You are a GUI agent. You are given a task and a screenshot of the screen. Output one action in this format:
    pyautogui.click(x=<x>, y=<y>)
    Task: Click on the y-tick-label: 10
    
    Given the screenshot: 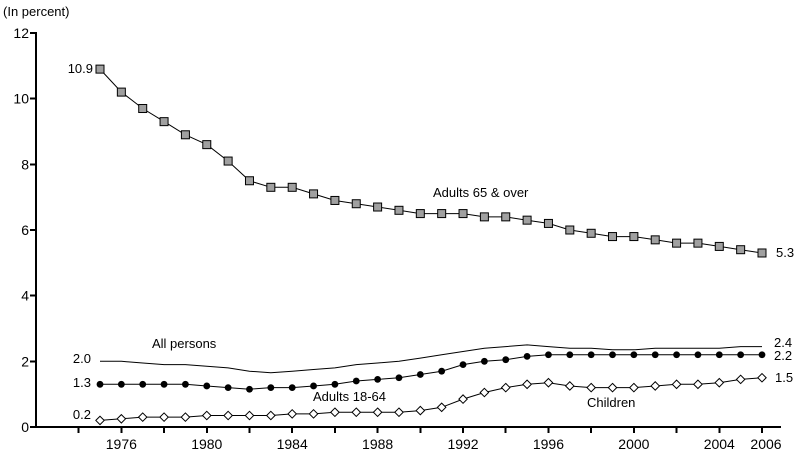 What is the action you would take?
    pyautogui.click(x=21, y=99)
    